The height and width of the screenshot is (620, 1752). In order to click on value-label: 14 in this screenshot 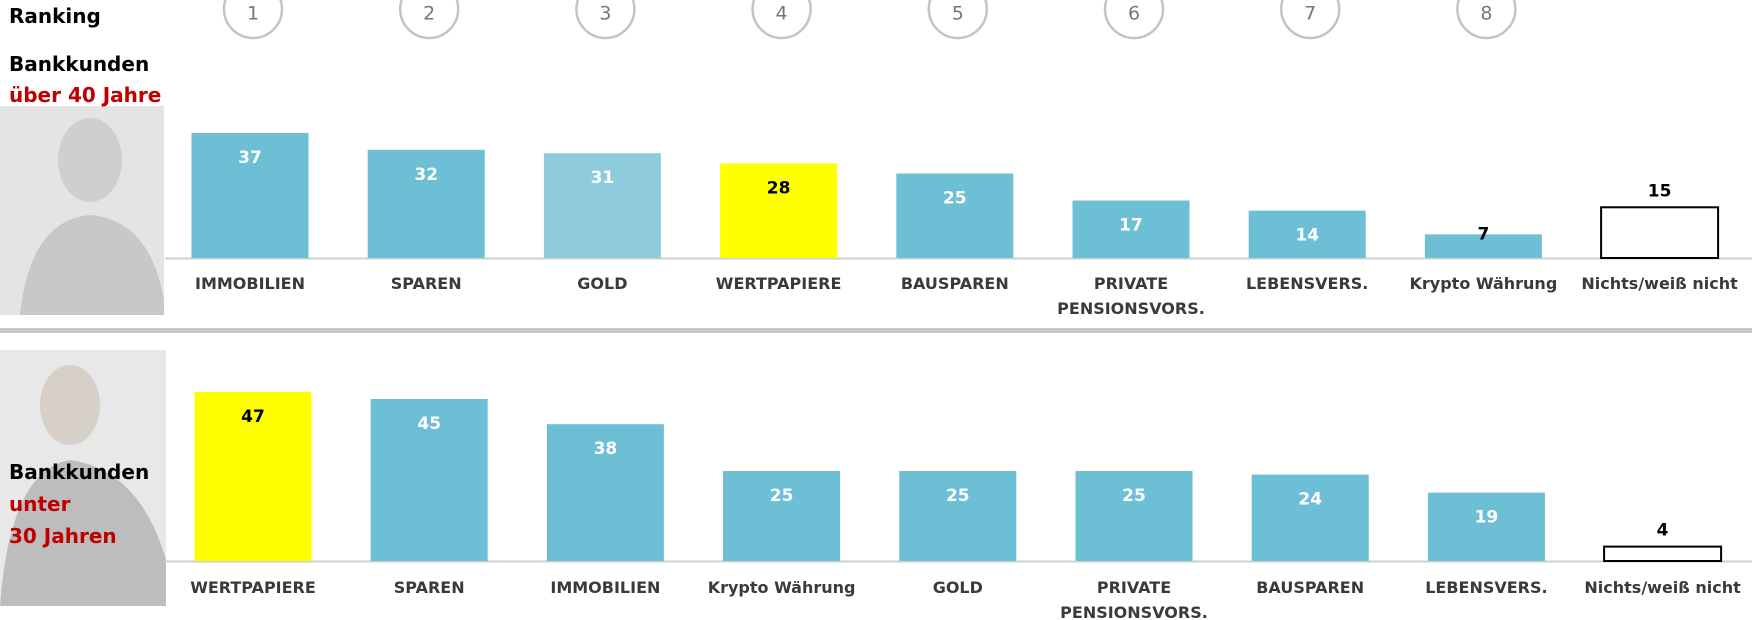, I will do `click(1307, 236)`.